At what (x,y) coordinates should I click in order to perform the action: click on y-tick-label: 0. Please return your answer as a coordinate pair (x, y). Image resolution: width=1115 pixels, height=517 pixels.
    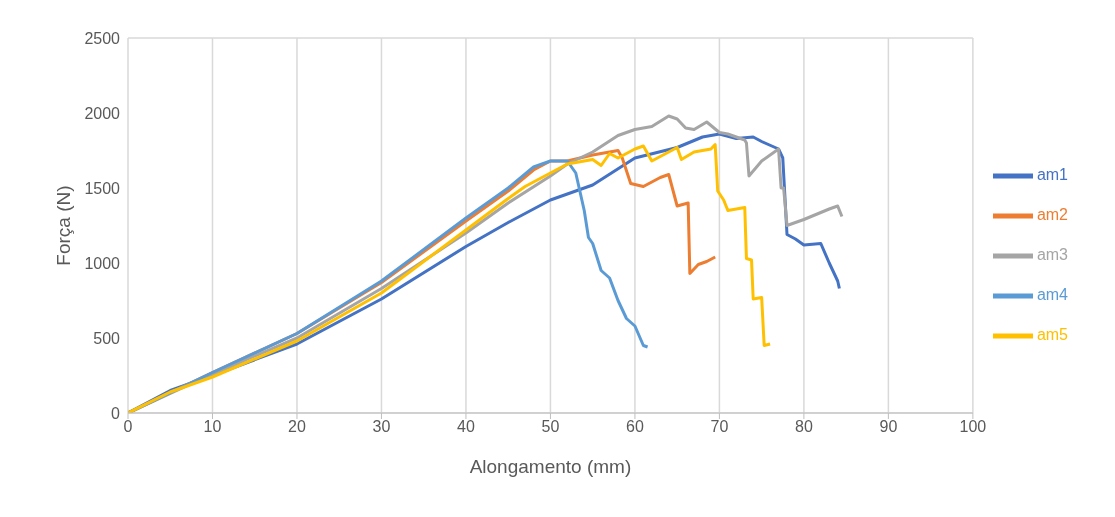
    Looking at the image, I should click on (116, 413).